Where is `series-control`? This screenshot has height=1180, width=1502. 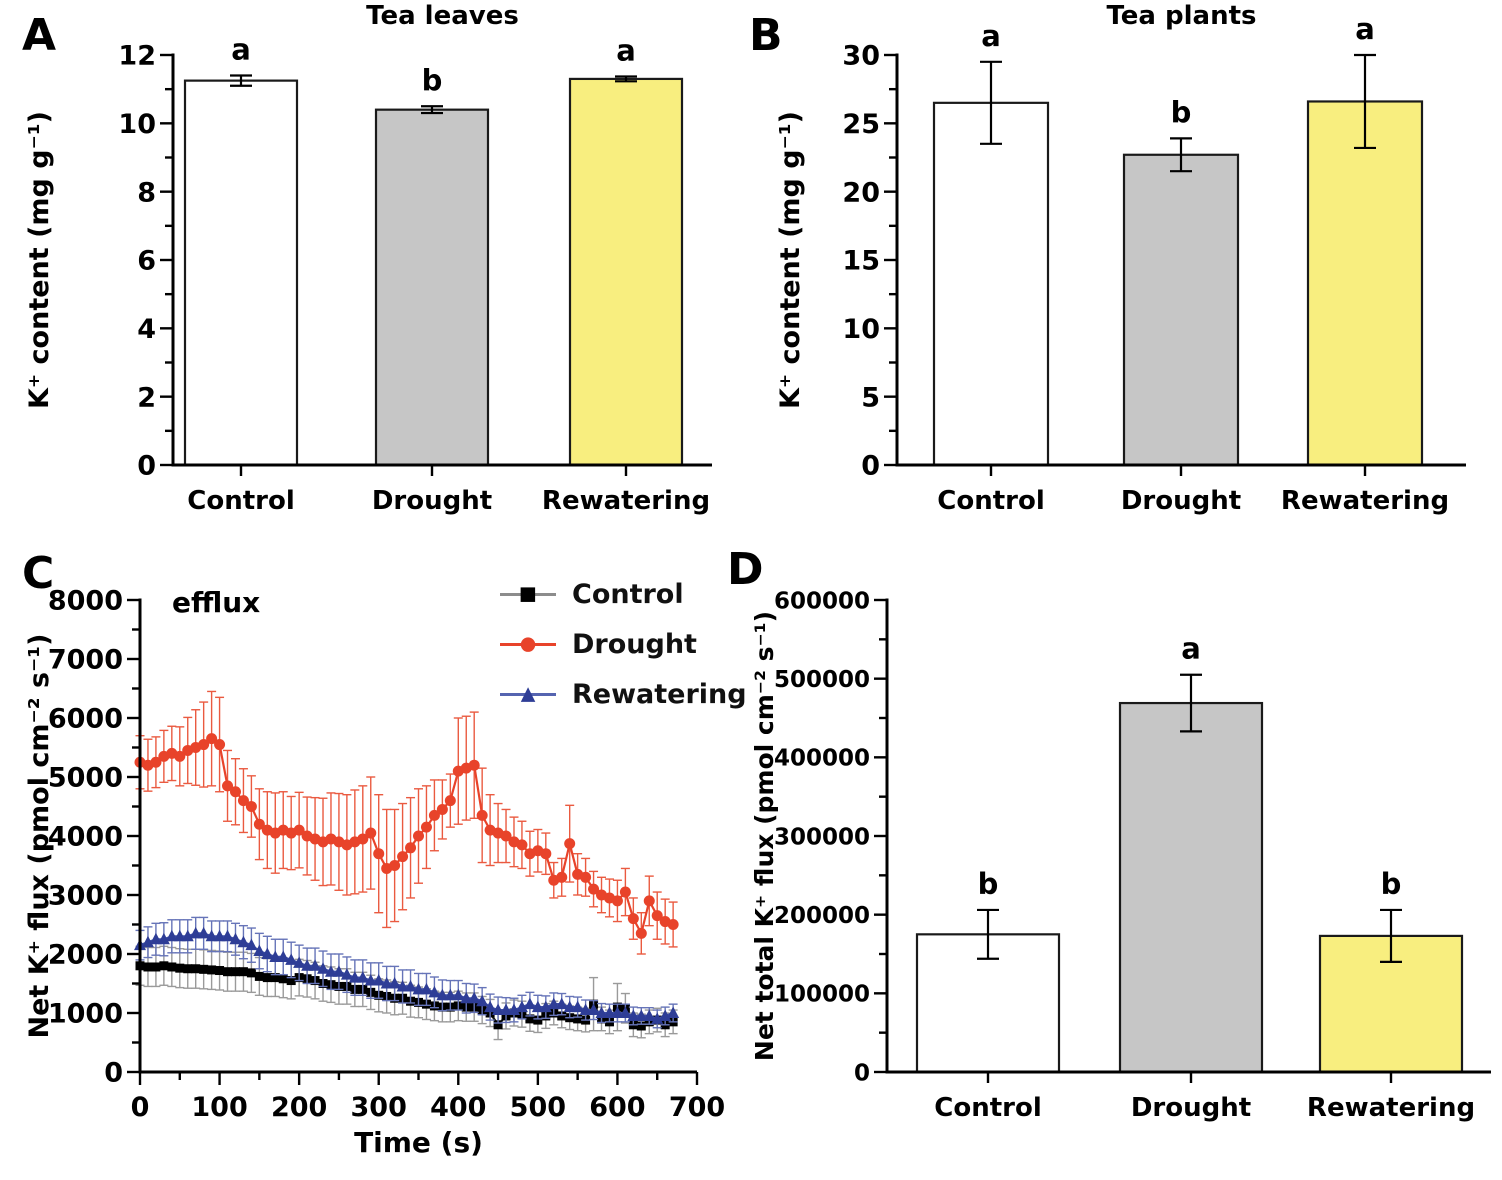
series-control is located at coordinates (406, 993).